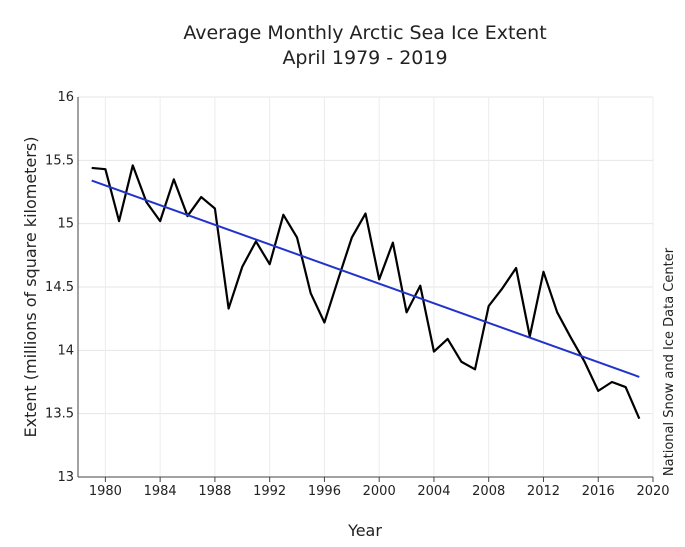 The height and width of the screenshot is (547, 685). I want to click on x-tick-label: 1988, so click(214, 491).